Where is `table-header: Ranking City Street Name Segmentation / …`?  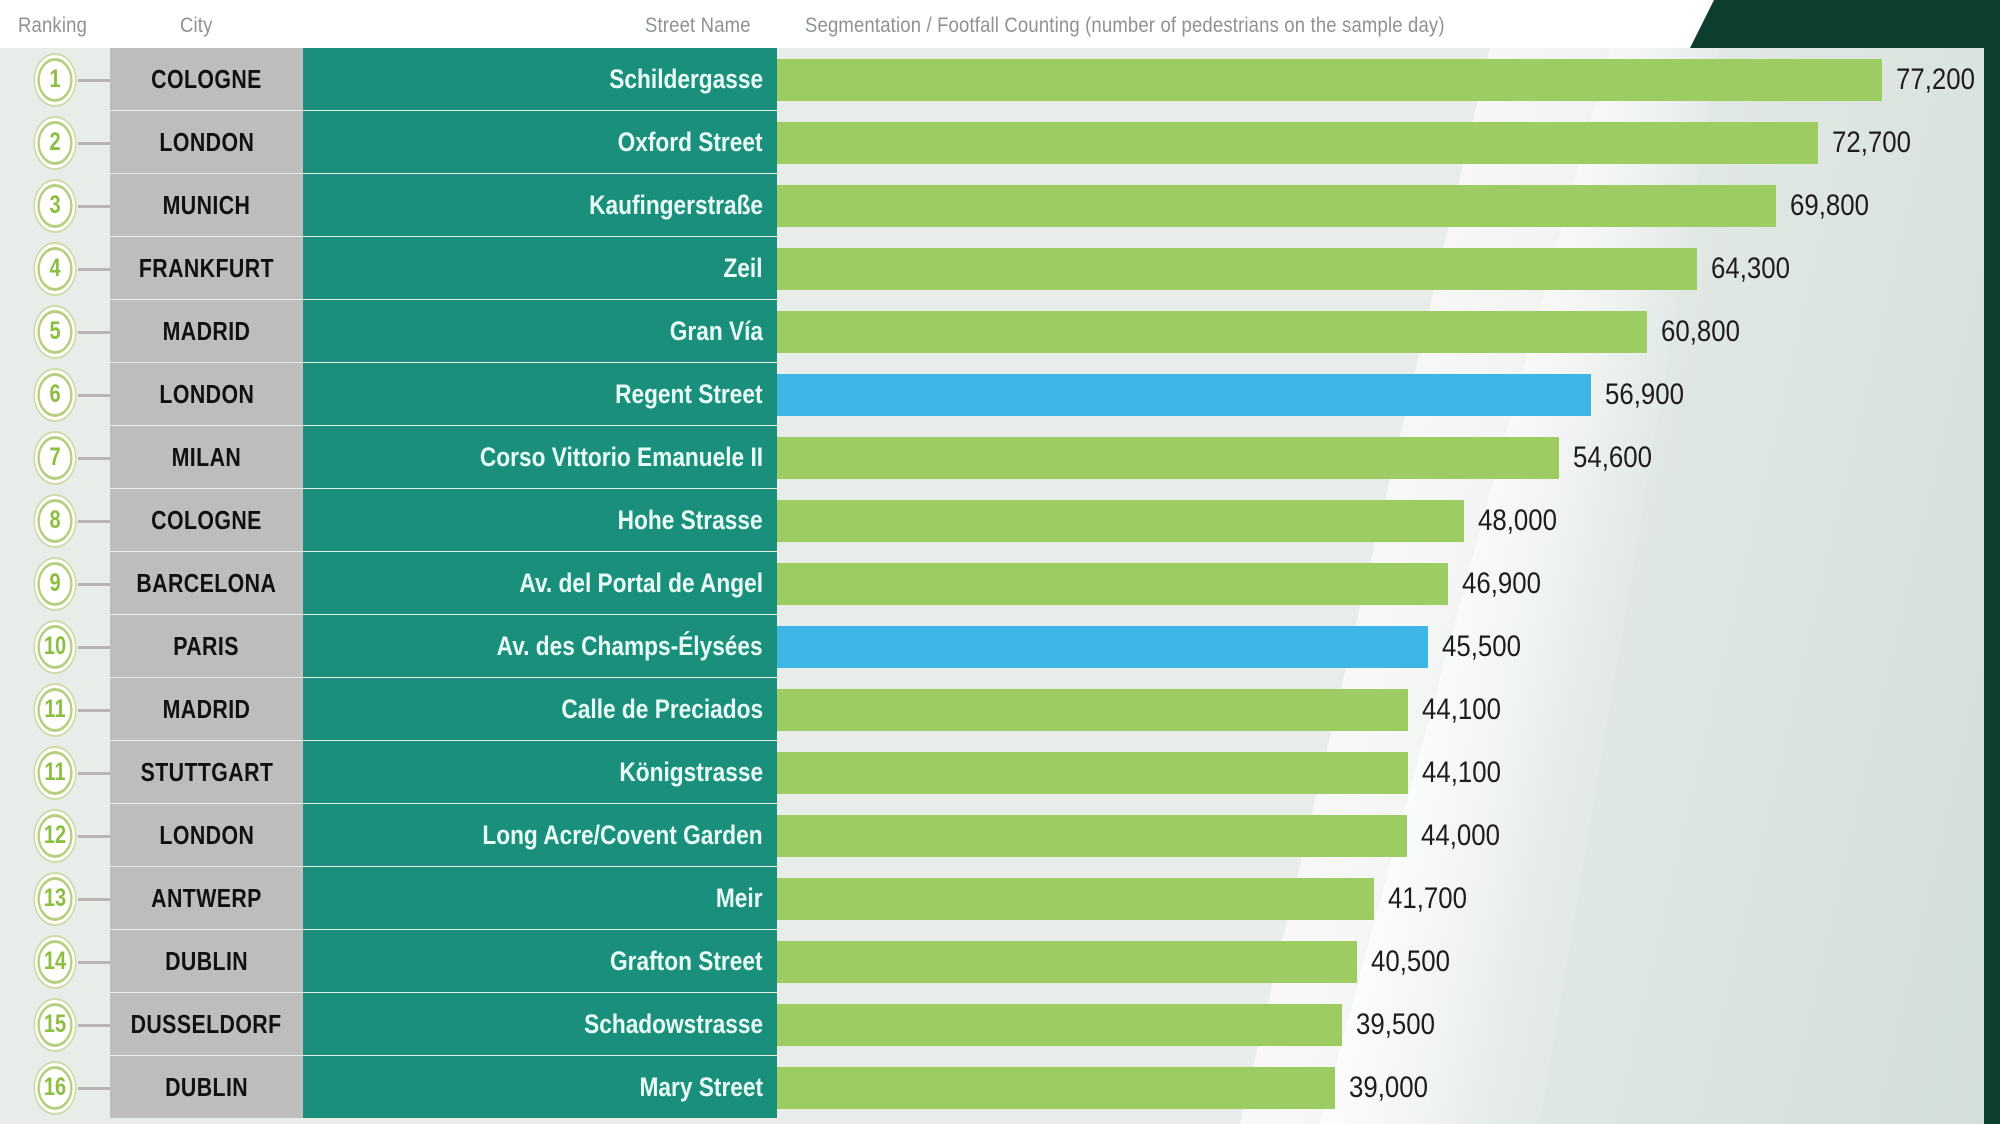 table-header: Ranking City Street Name Segmentation / … is located at coordinates (1000, 24).